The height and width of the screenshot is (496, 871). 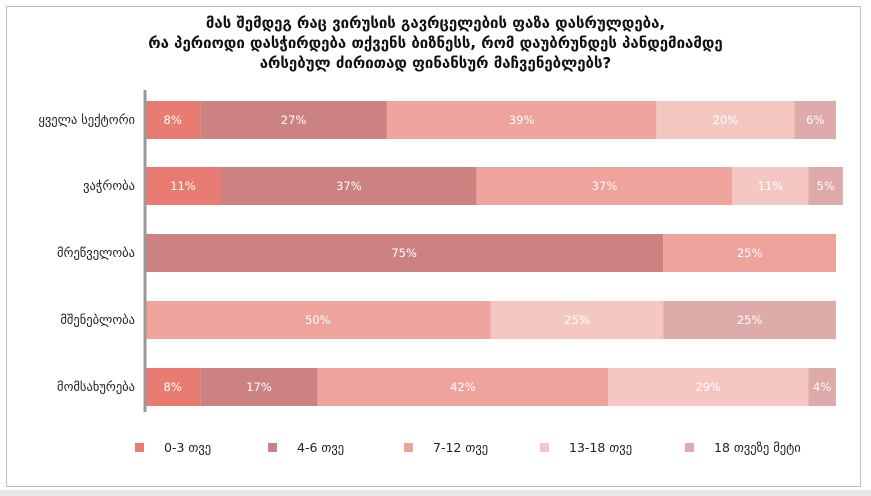 What do you see at coordinates (96, 252) in the screenshot?
I see `category-label: მრეწველობა` at bounding box center [96, 252].